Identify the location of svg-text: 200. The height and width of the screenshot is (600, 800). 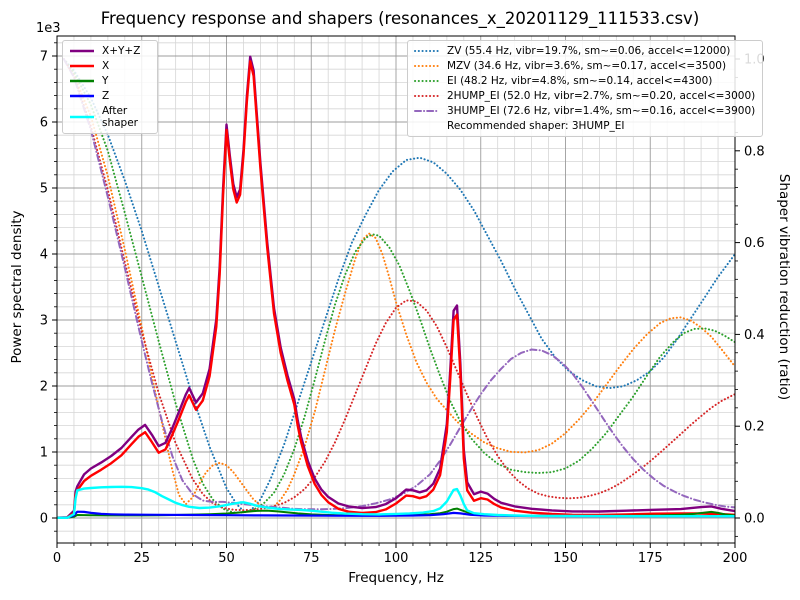
(735, 558).